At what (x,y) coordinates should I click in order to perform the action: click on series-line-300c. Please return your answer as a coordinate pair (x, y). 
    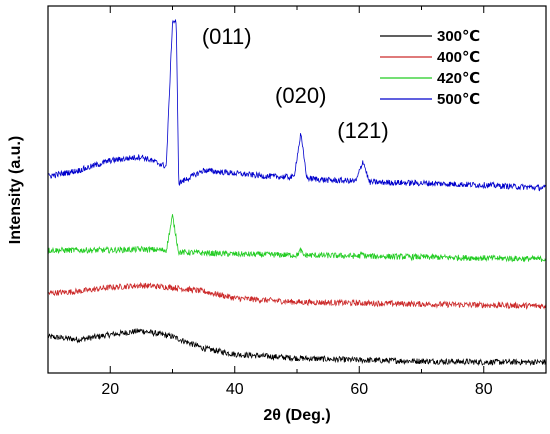
    Looking at the image, I should click on (297, 347).